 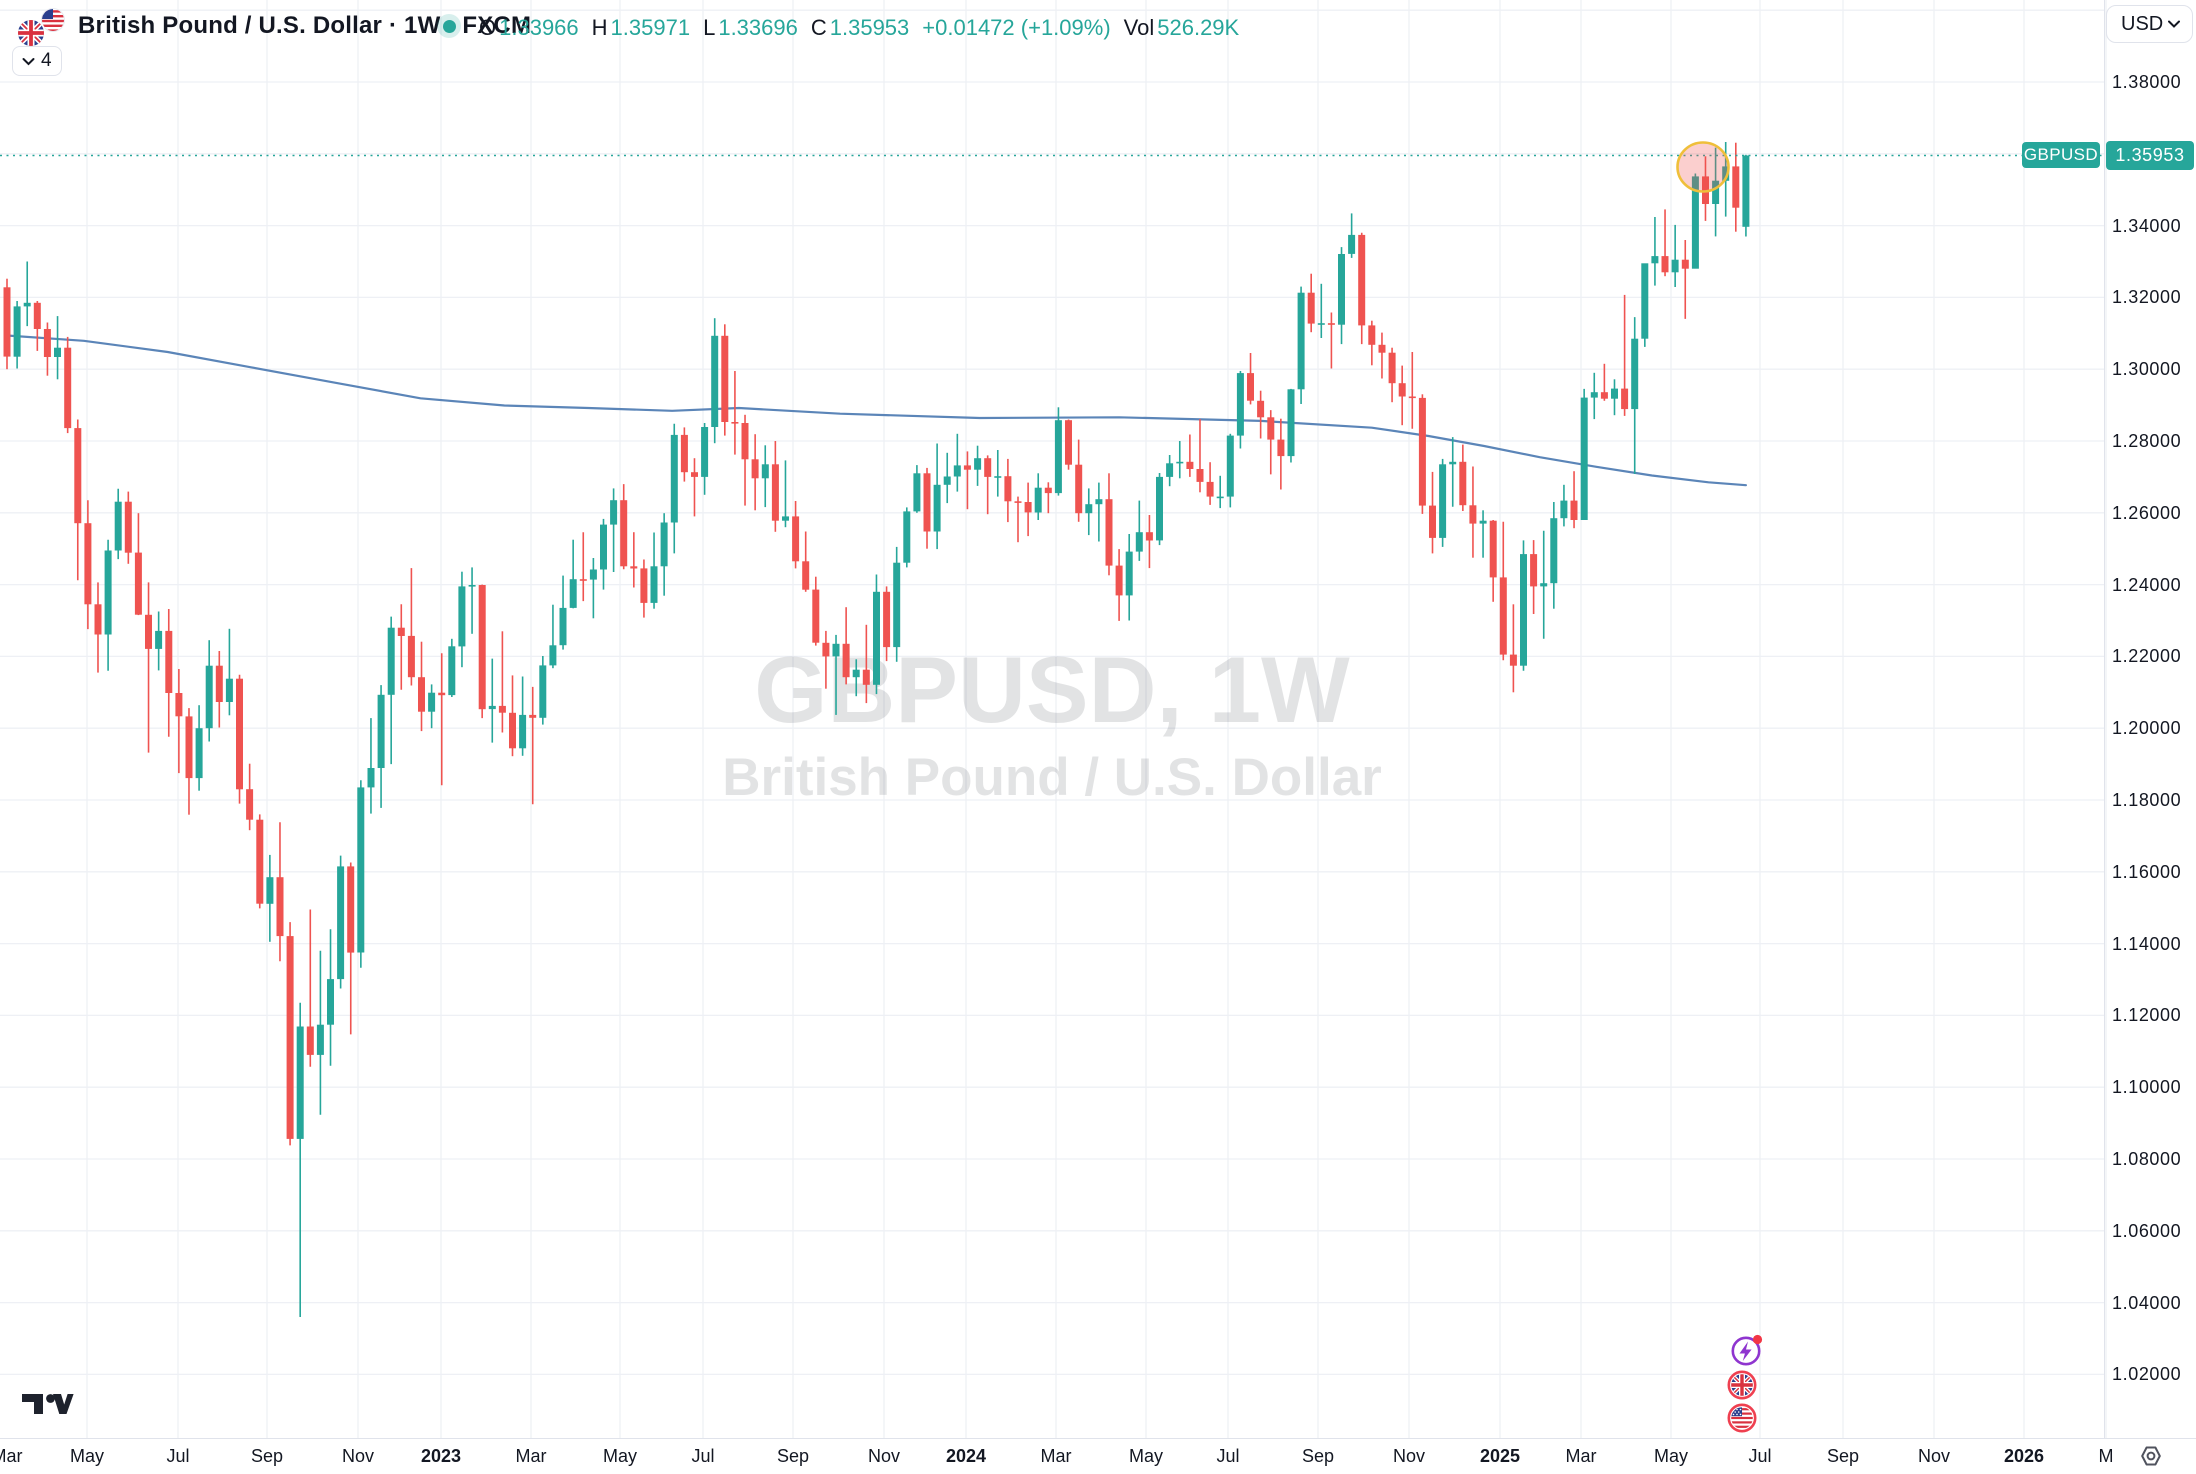 What do you see at coordinates (2147, 1015) in the screenshot?
I see `price-tick-label: 1.12000` at bounding box center [2147, 1015].